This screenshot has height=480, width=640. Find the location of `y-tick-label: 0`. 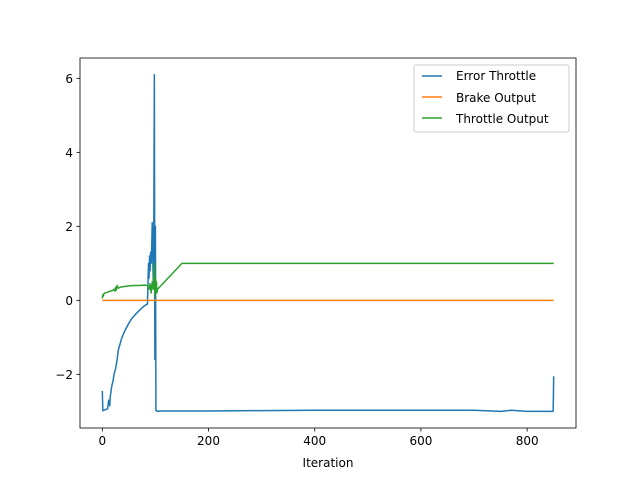

y-tick-label: 0 is located at coordinates (69, 301).